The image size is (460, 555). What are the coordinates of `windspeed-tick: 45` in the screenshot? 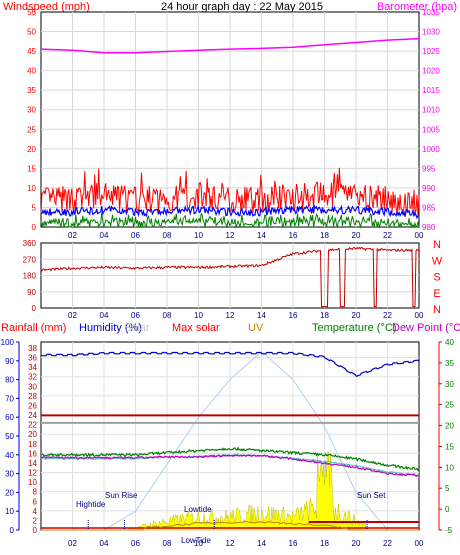 It's located at (31, 51).